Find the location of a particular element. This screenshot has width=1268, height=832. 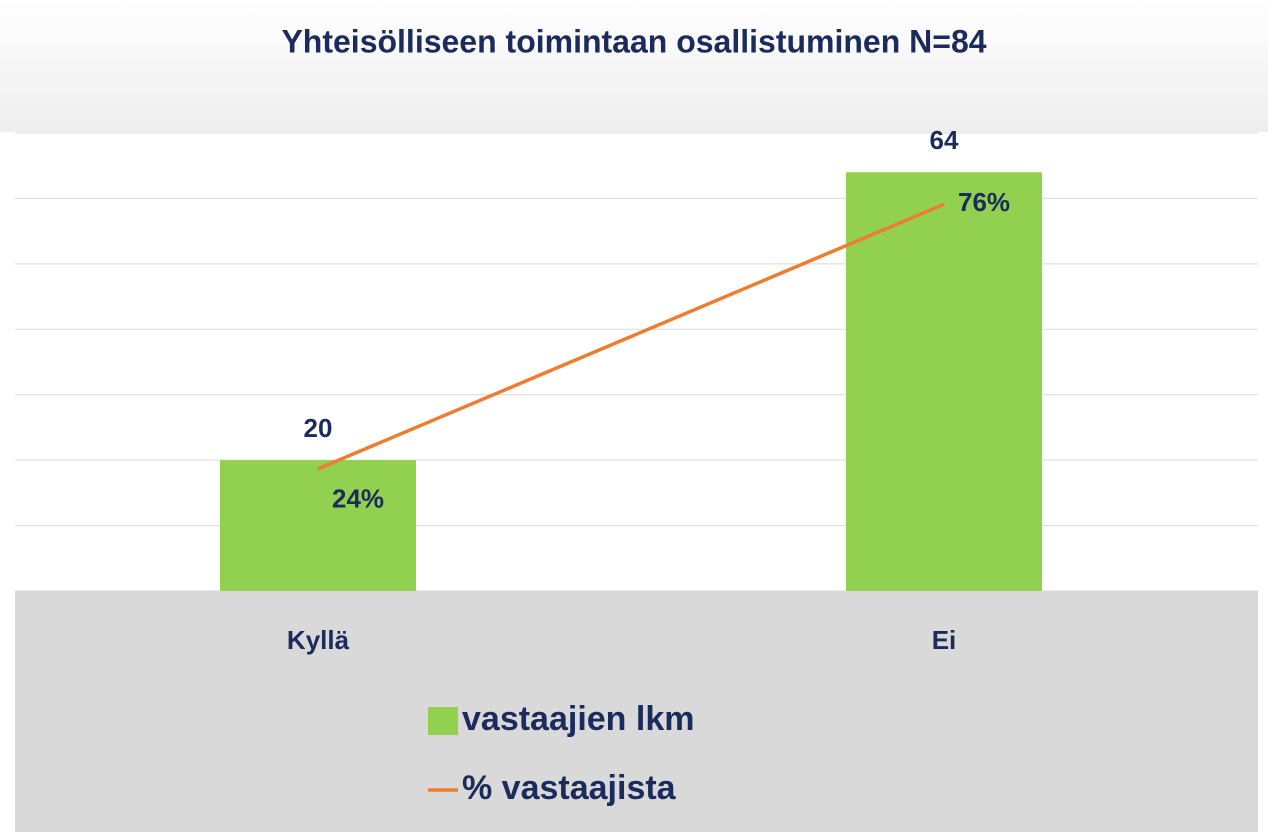

data-label: 24% is located at coordinates (358, 499).